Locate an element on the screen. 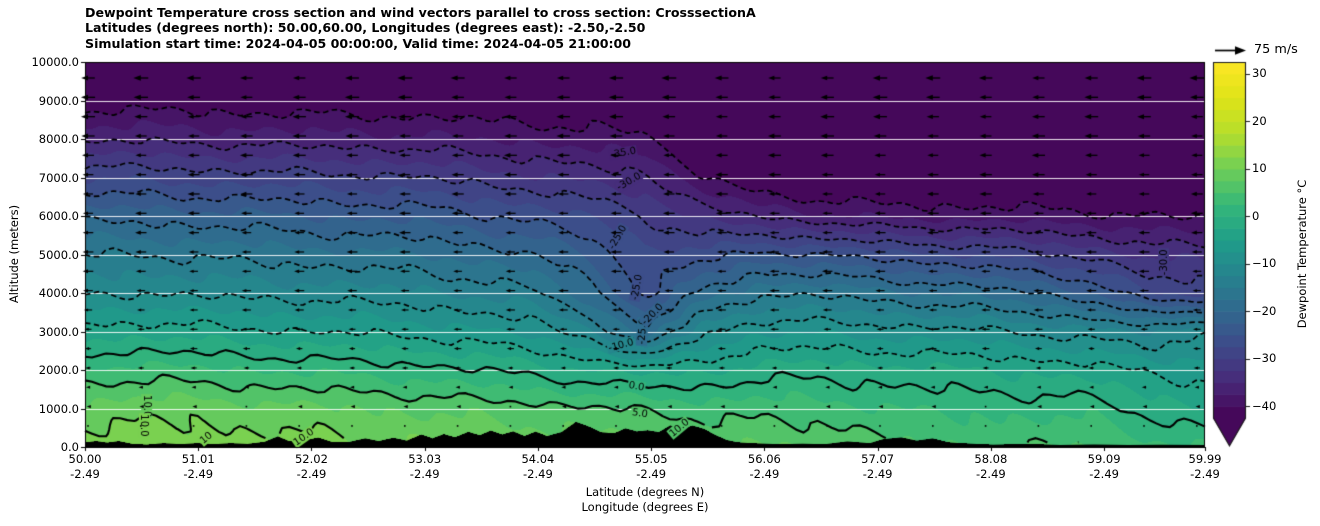  y-tick-label: 5000.0 is located at coordinates (58, 254).